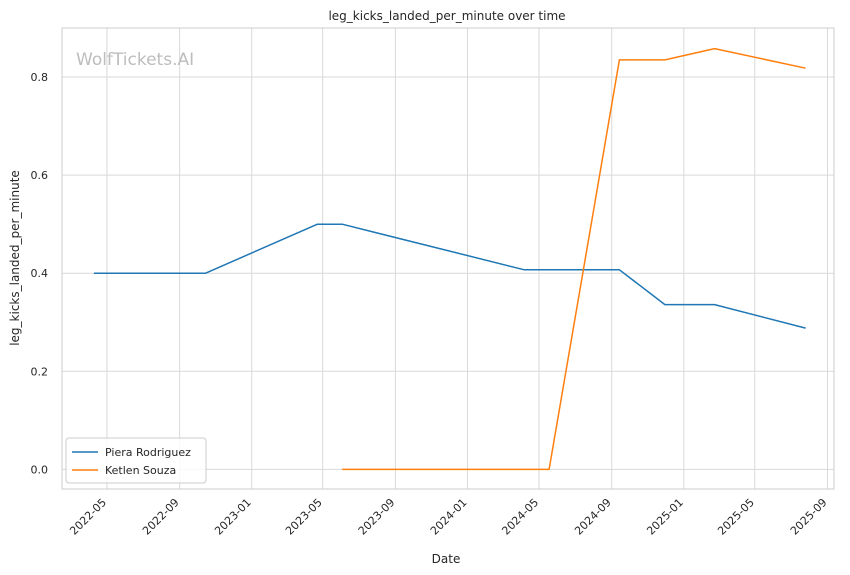 This screenshot has width=850, height=575. I want to click on y-tick-label: 0.8, so click(40, 77).